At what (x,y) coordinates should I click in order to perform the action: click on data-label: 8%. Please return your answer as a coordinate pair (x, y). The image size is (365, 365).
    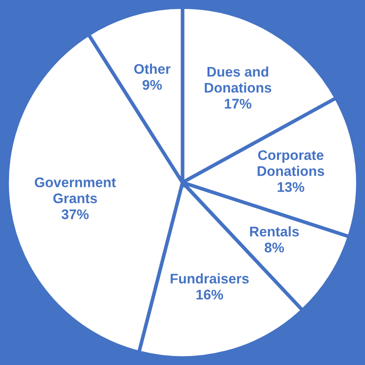
    Looking at the image, I should click on (274, 247).